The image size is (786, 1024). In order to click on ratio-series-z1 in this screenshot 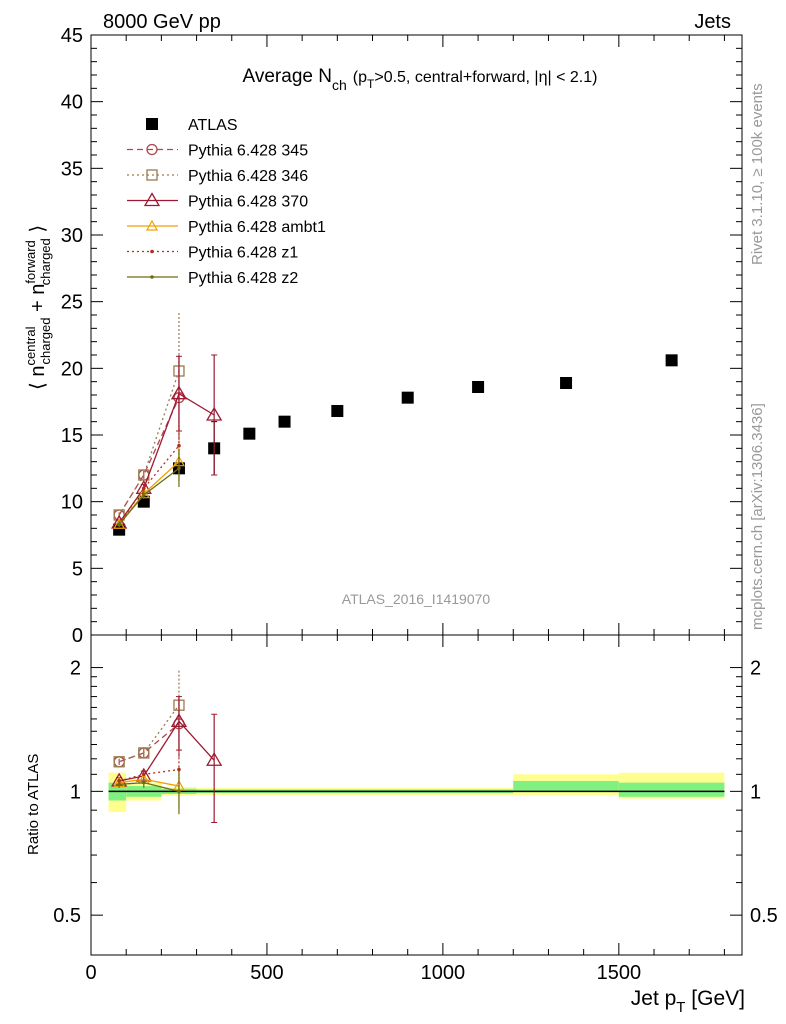, I will do `click(149, 771)`.